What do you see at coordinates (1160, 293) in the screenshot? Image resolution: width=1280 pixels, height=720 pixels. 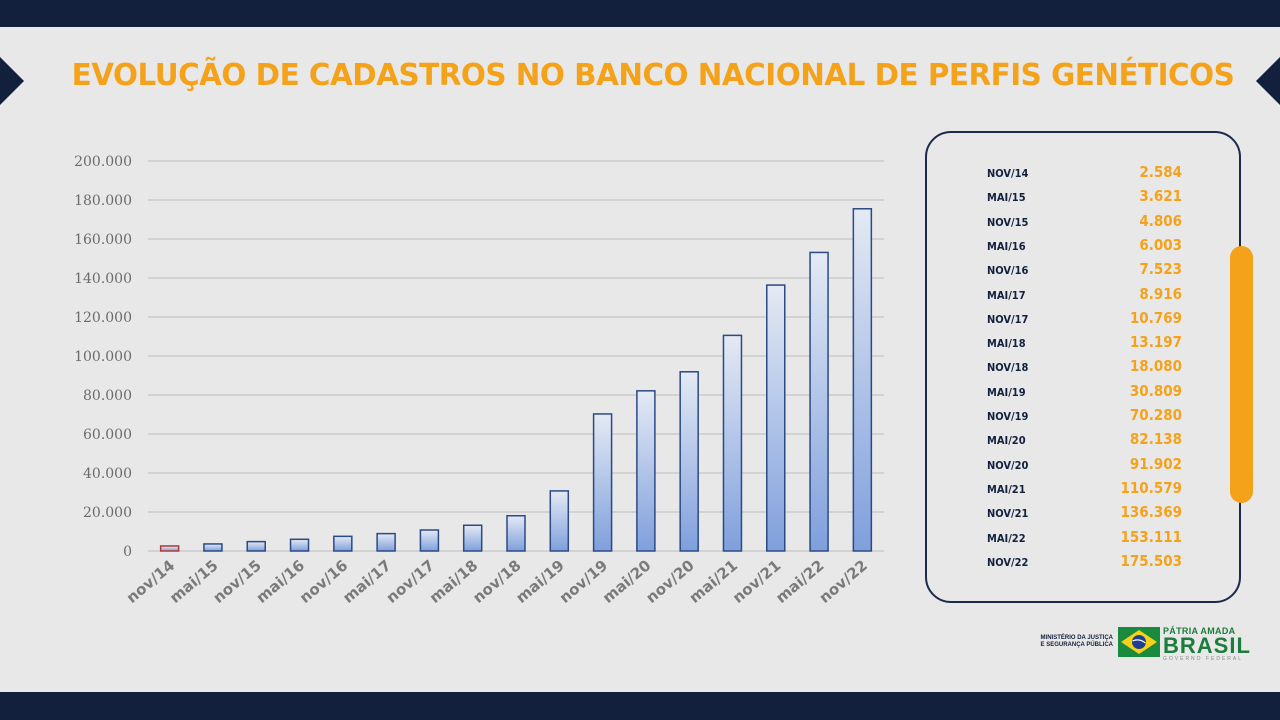 I see `row-value: 8.916` at bounding box center [1160, 293].